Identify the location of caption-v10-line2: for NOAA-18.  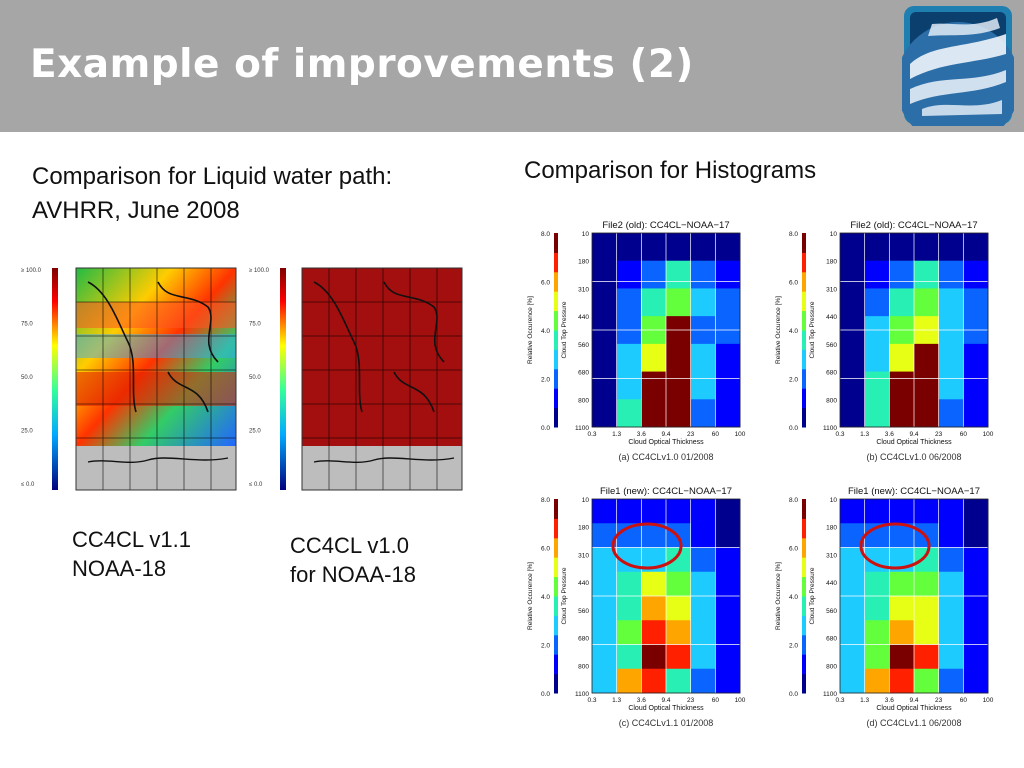
(353, 574).